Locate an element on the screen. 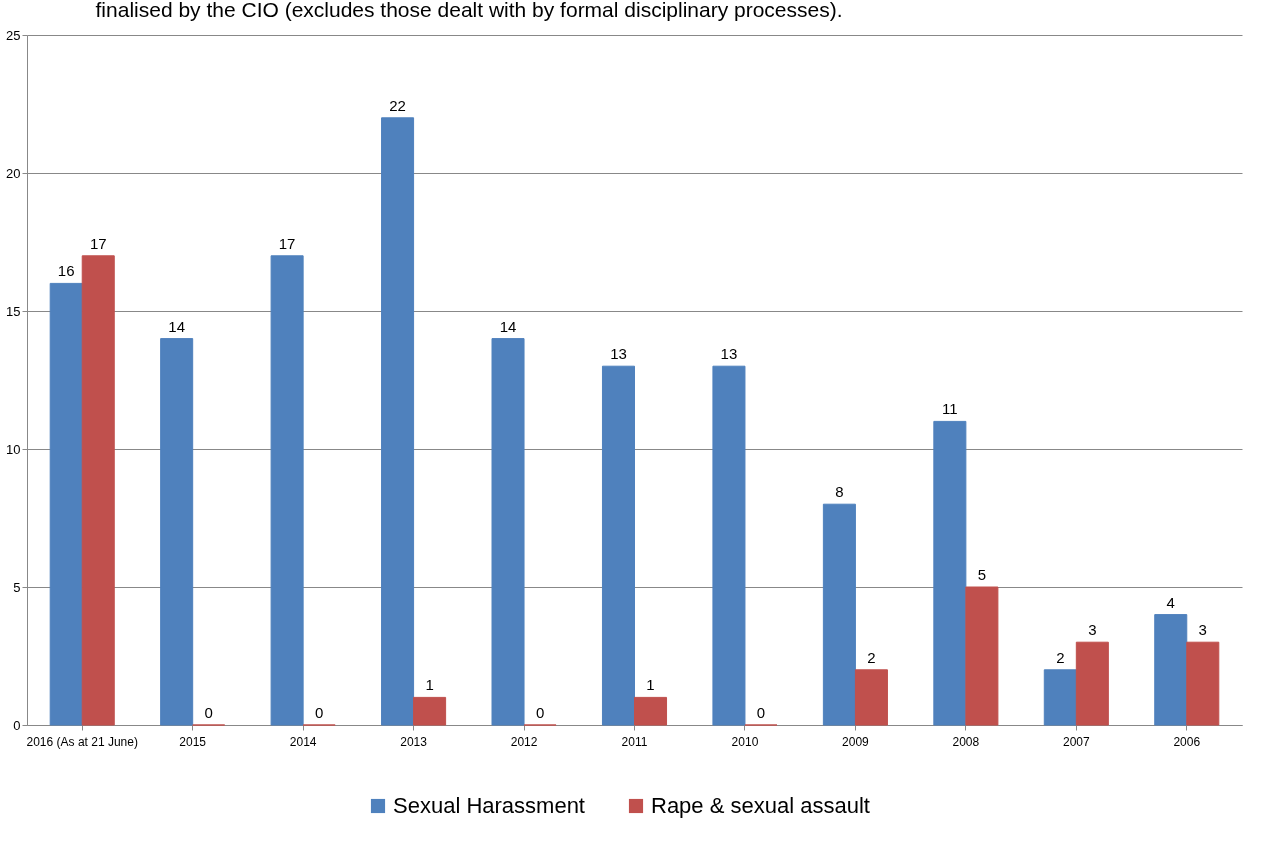  x-tick-label: 2007 is located at coordinates (1076, 741).